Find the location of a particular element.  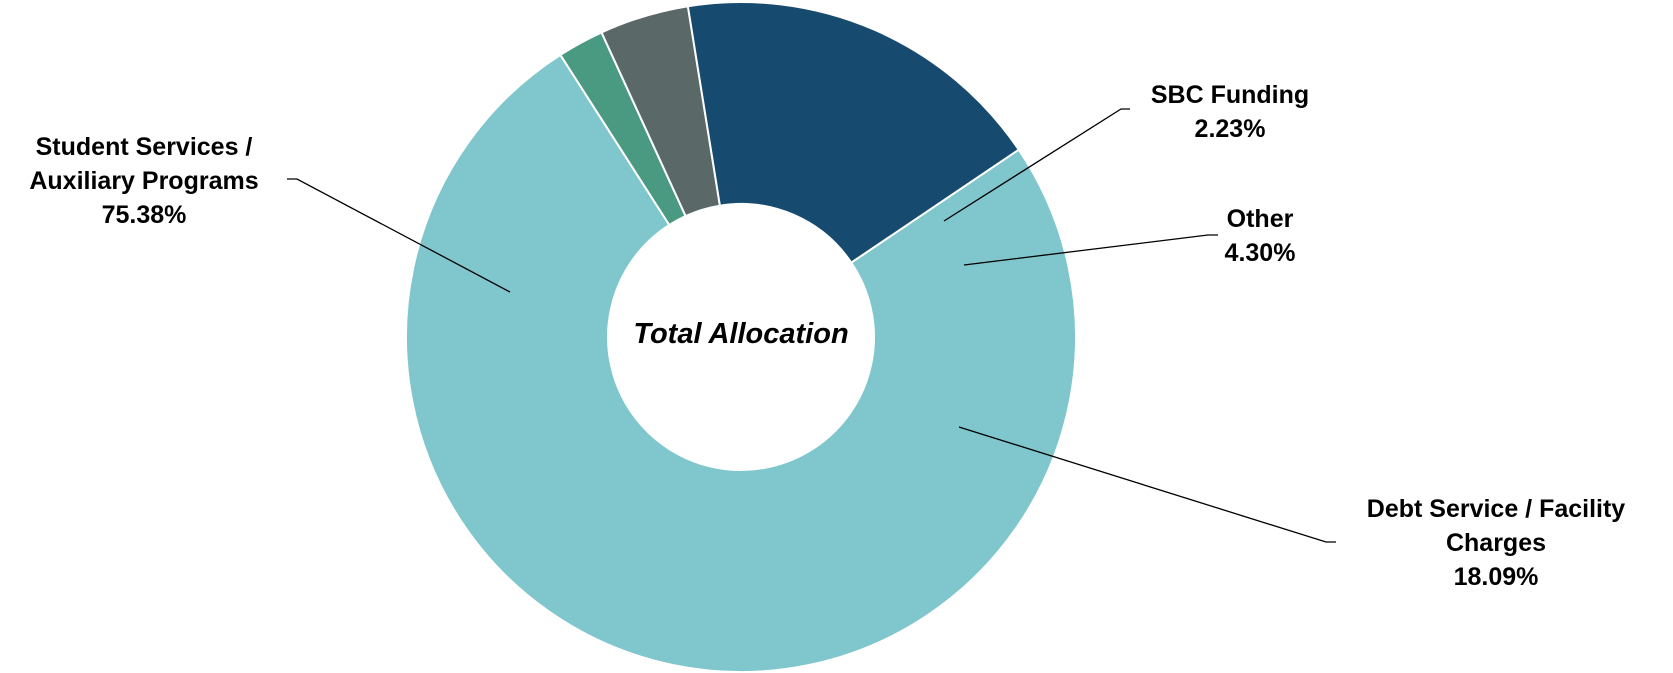

value-label: 2.23% is located at coordinates (1230, 129).